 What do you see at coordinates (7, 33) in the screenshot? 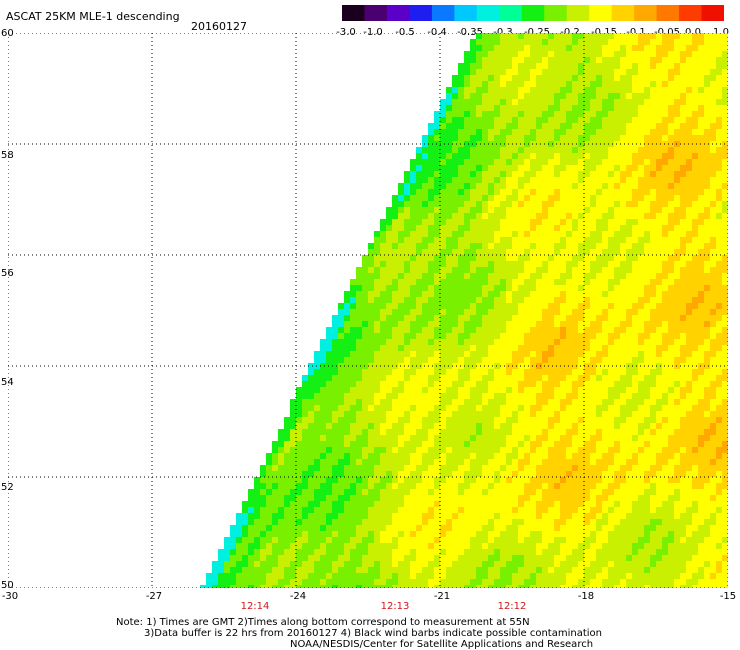
I see `lat-label: 60` at bounding box center [7, 33].